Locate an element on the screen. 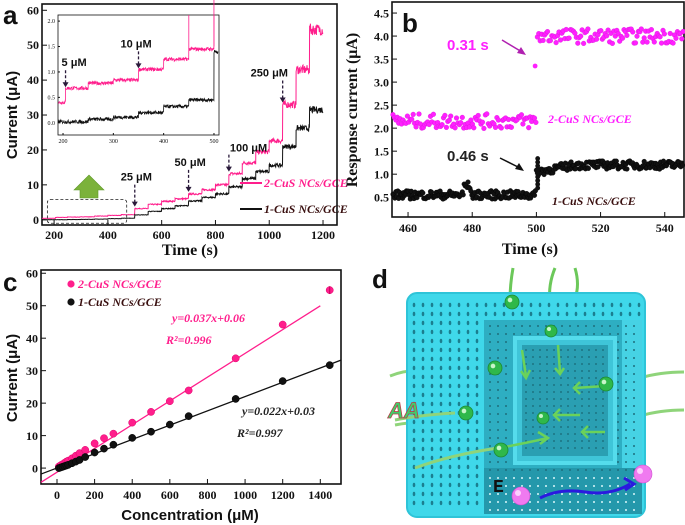  b-arrow-2cus is located at coordinates (512, 46).